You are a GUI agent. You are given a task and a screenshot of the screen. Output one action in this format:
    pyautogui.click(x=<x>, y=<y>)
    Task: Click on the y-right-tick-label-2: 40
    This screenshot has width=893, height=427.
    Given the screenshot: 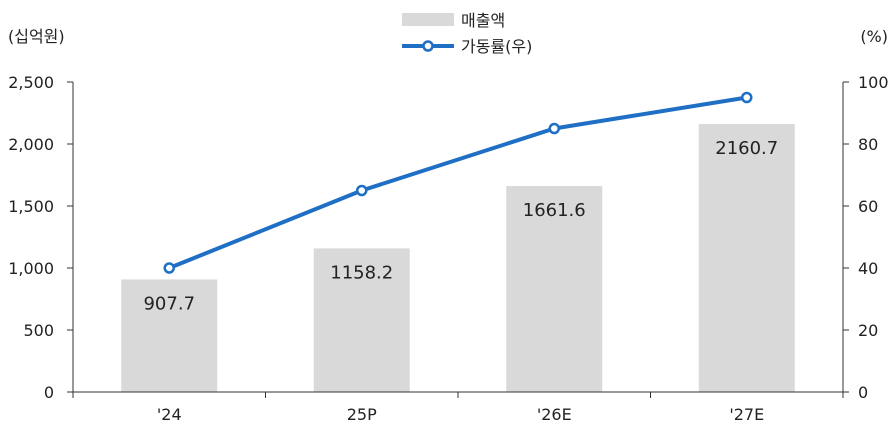 What is the action you would take?
    pyautogui.click(x=868, y=268)
    